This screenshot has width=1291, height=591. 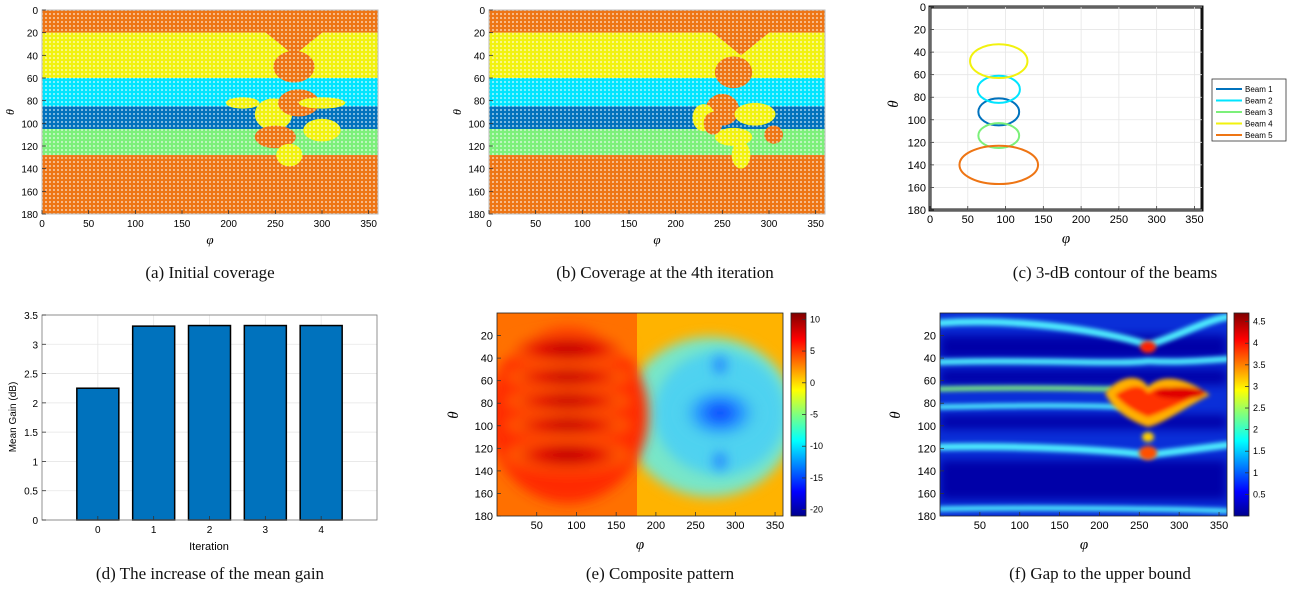 What do you see at coordinates (665, 272) in the screenshot?
I see `caption-b: (b) Coverage at the 4th iteration` at bounding box center [665, 272].